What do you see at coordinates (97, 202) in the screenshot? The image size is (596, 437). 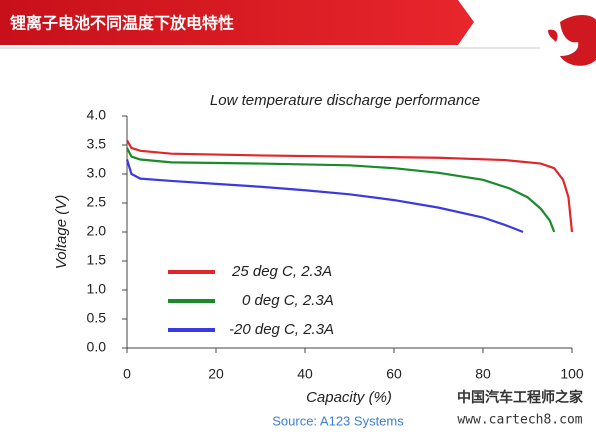 I see `y-tick-label: 2.5` at bounding box center [97, 202].